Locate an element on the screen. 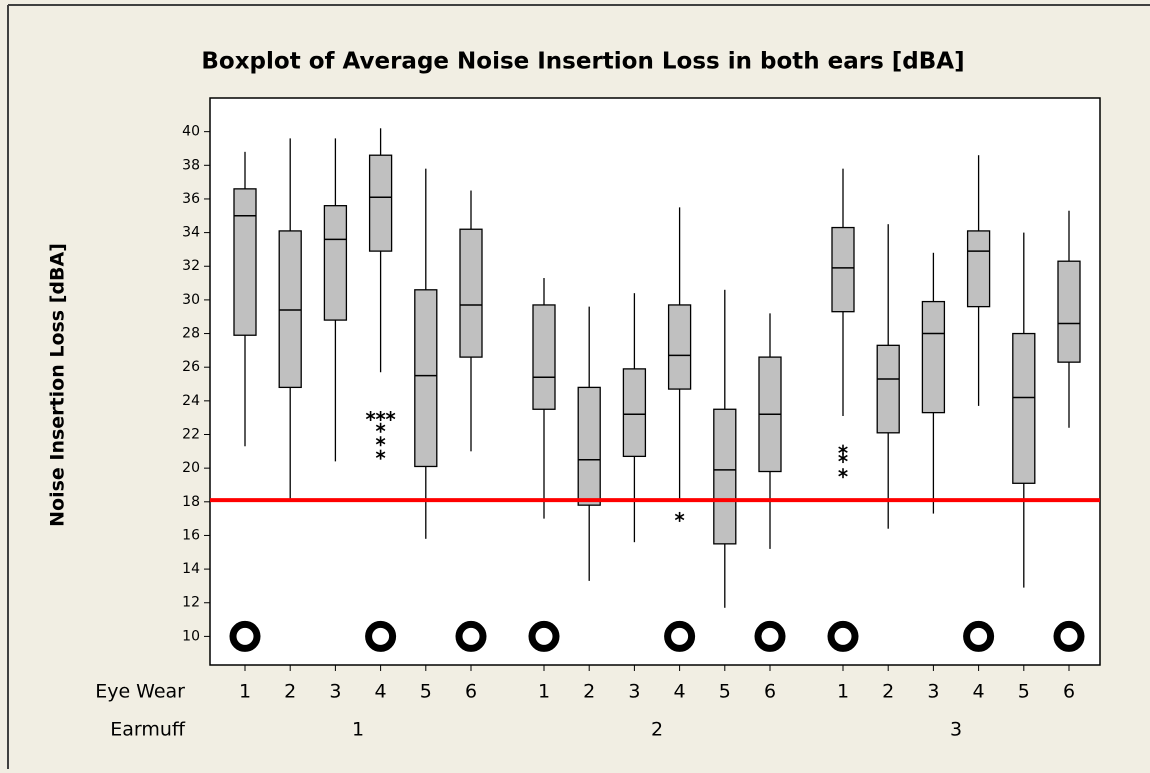  y-tick-label: 32 is located at coordinates (191, 266).